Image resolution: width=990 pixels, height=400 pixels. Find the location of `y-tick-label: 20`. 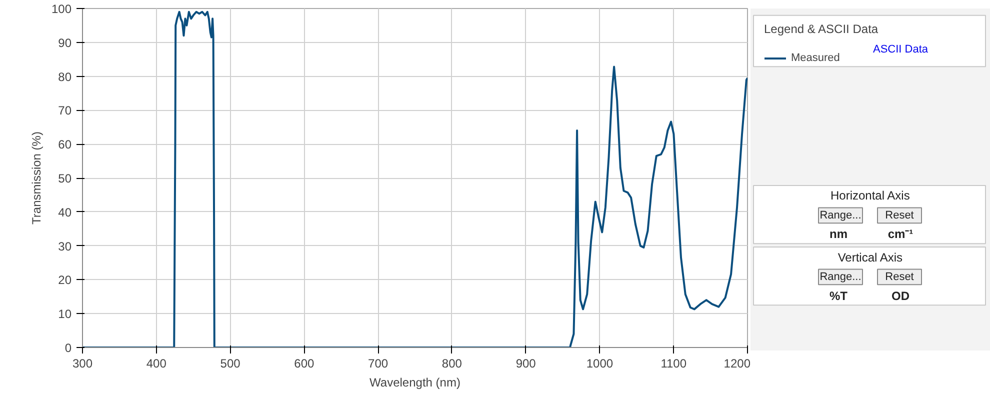

y-tick-label: 20 is located at coordinates (65, 280).